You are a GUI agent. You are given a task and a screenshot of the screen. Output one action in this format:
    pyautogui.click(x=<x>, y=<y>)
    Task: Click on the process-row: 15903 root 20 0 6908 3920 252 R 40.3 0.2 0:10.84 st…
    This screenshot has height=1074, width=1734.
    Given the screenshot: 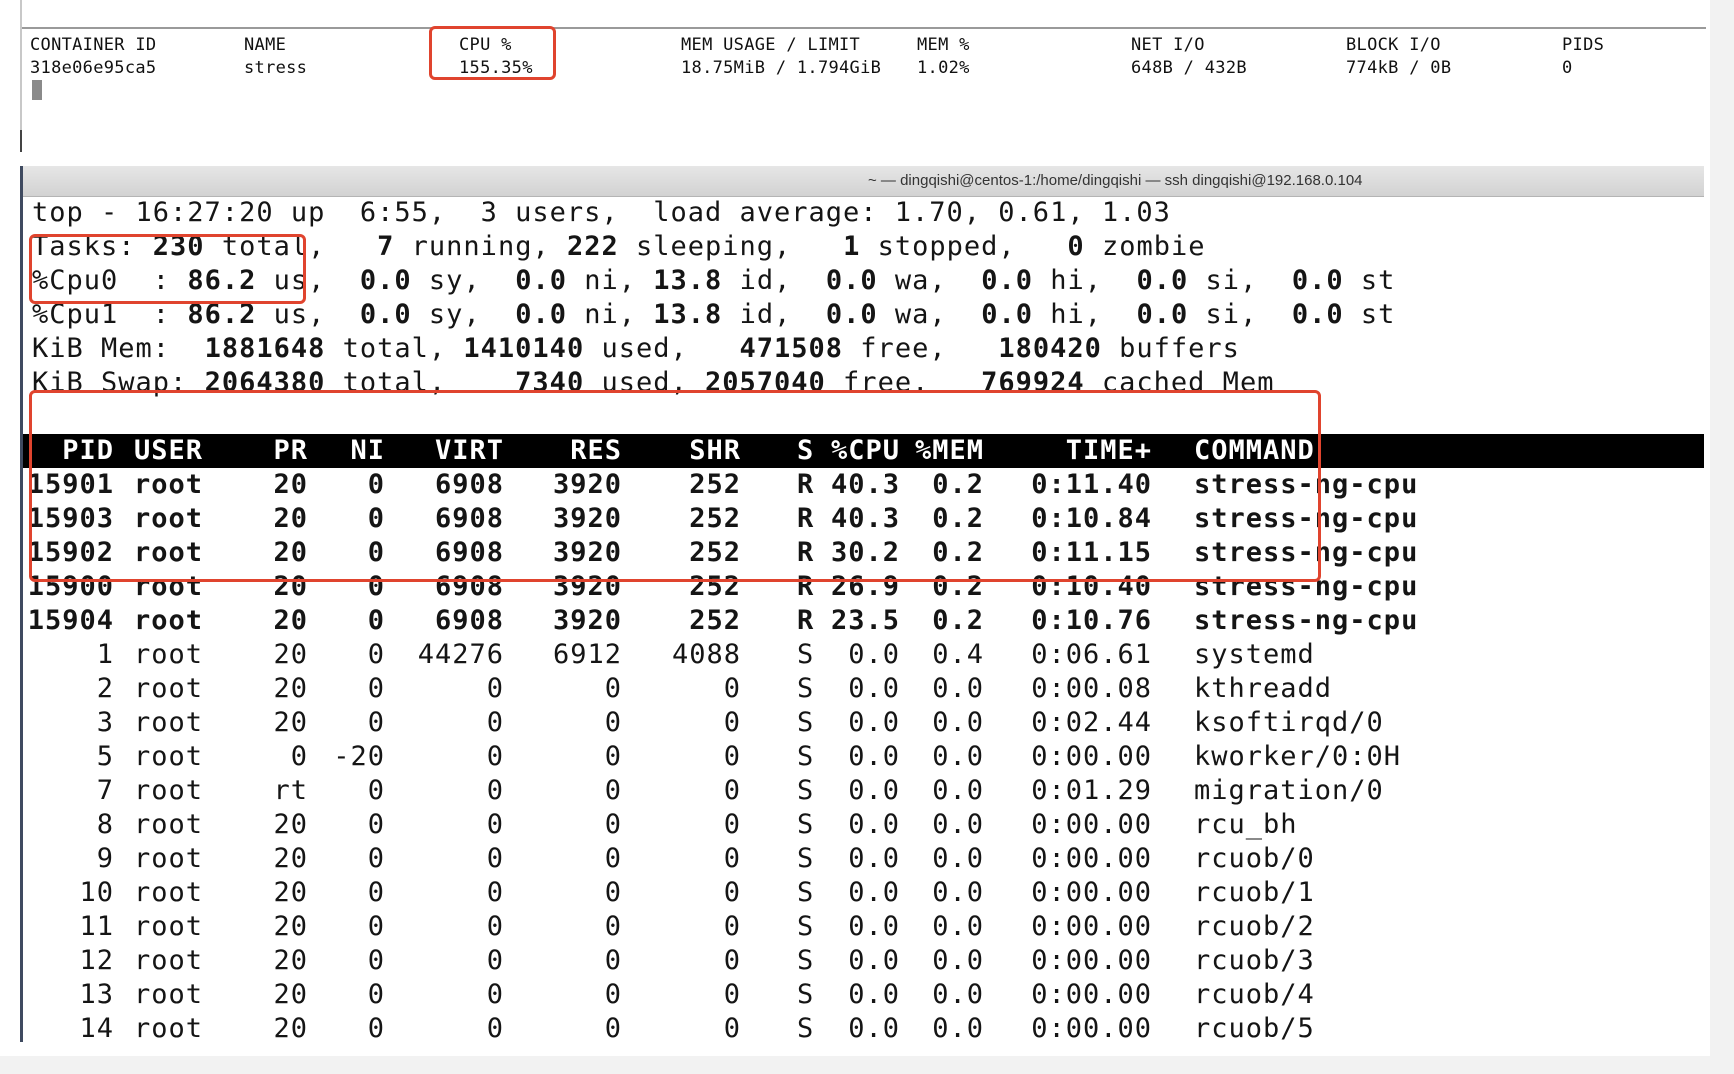 What is the action you would take?
    pyautogui.click(x=862, y=519)
    